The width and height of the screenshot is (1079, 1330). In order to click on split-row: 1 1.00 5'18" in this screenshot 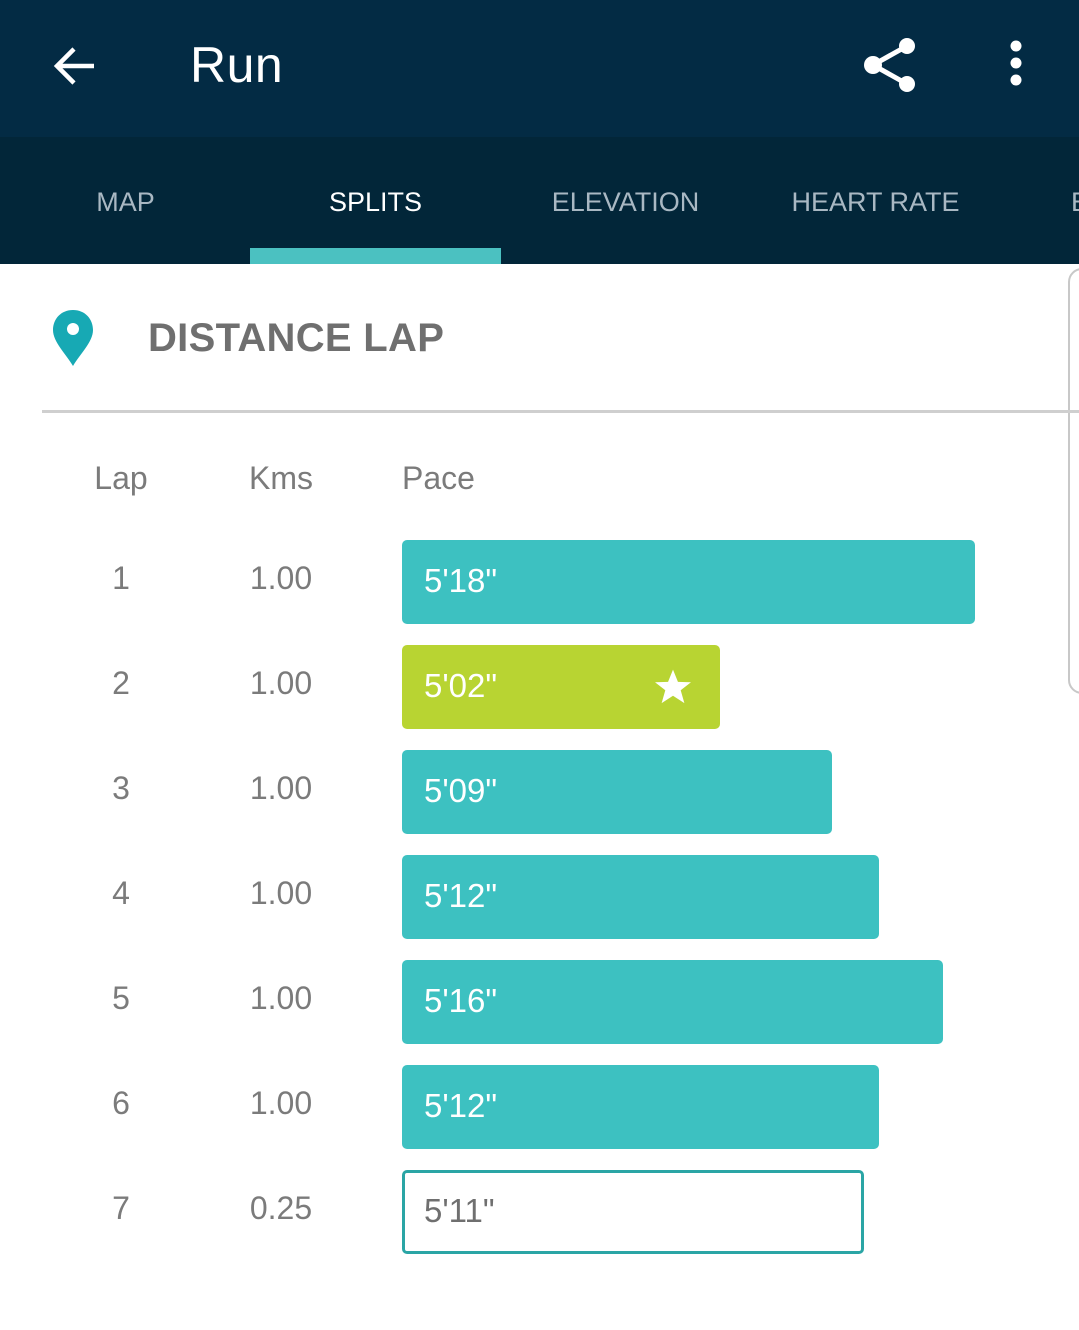, I will do `click(539, 582)`.